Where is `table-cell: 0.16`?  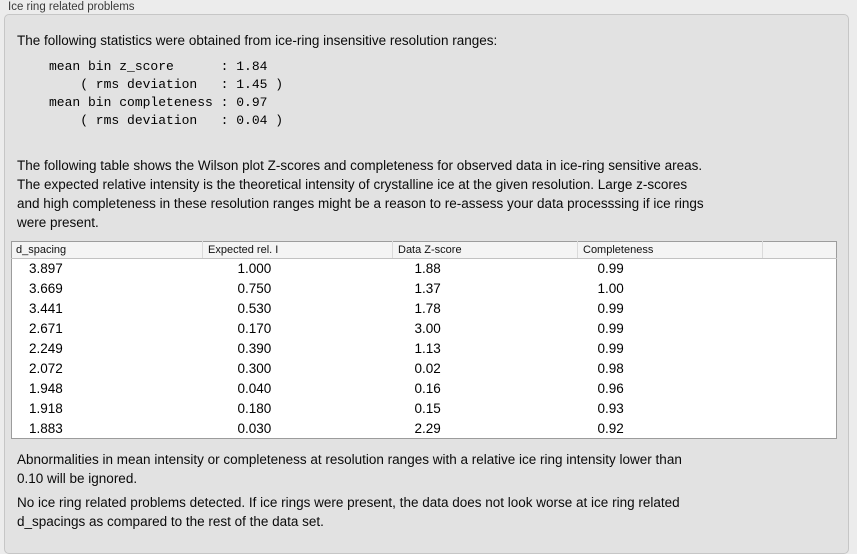
table-cell: 0.16 is located at coordinates (427, 388).